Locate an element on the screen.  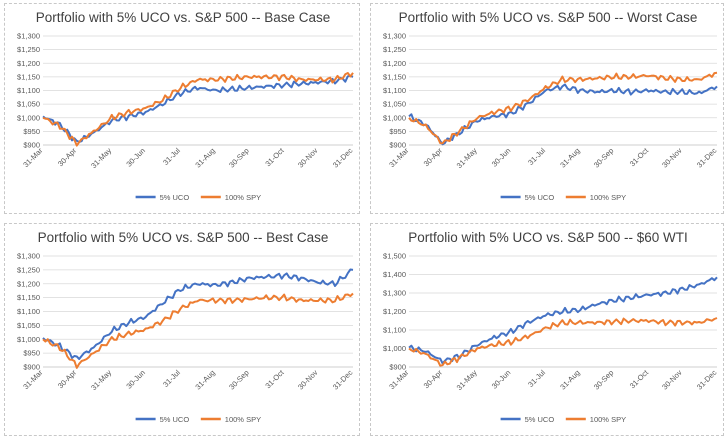
y-tick-label: $1,400 is located at coordinates (394, 274).